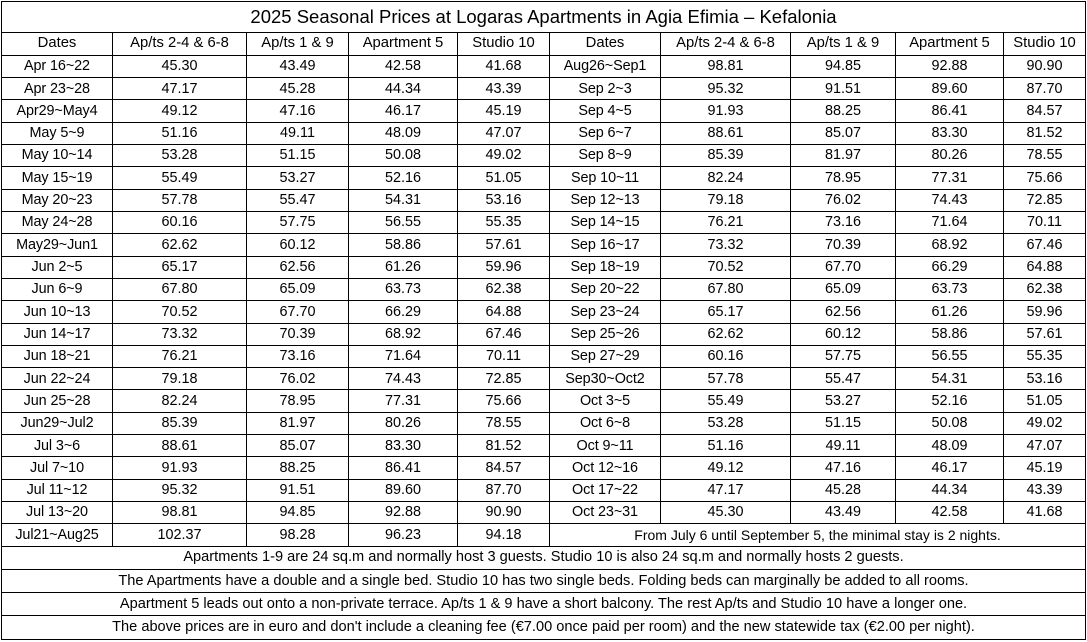 The width and height of the screenshot is (1087, 642). What do you see at coordinates (1044, 401) in the screenshot?
I see `right-studio-10-cell: 51.05` at bounding box center [1044, 401].